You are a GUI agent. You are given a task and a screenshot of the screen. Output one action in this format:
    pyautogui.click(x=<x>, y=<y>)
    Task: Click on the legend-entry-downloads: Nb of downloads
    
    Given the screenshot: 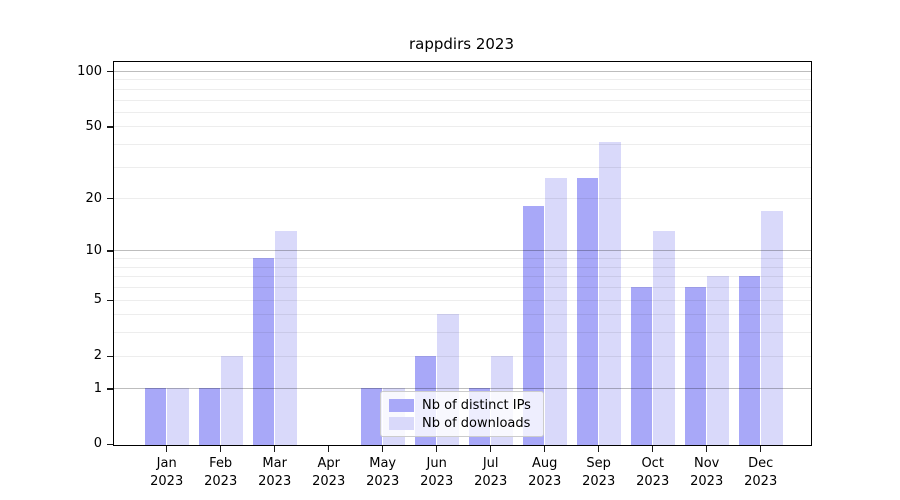 What is the action you would take?
    pyautogui.click(x=462, y=423)
    